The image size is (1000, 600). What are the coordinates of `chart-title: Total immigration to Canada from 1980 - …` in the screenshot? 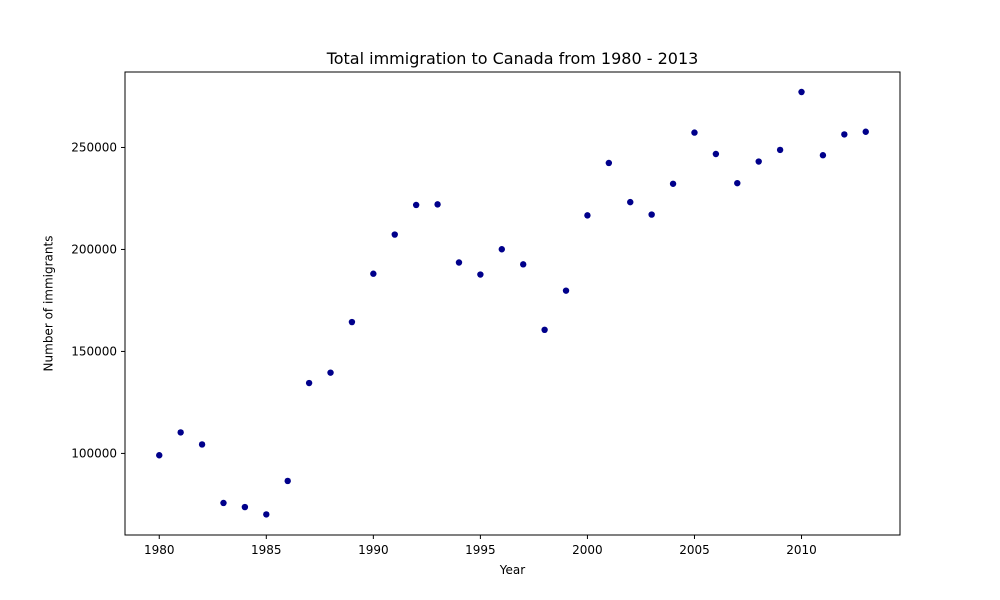 It's located at (512, 58).